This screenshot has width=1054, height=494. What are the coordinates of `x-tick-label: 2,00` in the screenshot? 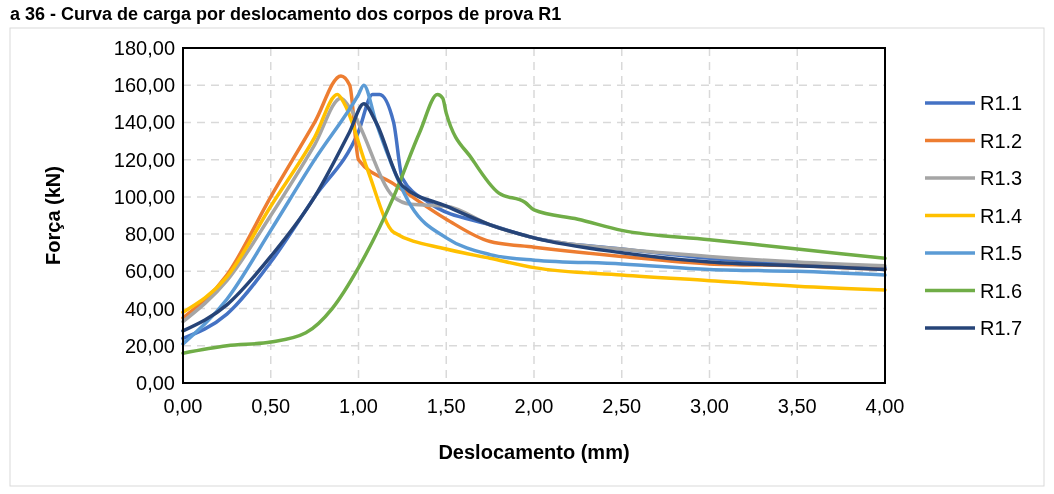 It's located at (534, 406).